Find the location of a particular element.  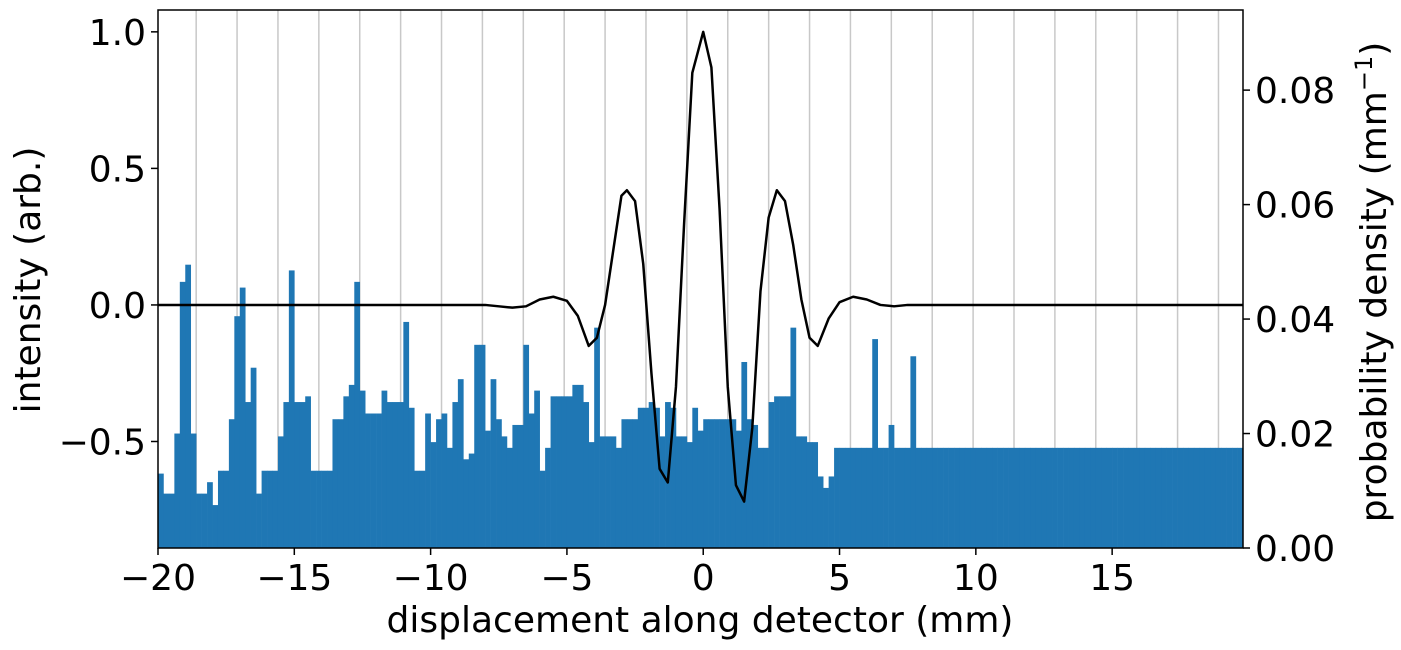

x-tick-label-6: 10 is located at coordinates (976, 578).